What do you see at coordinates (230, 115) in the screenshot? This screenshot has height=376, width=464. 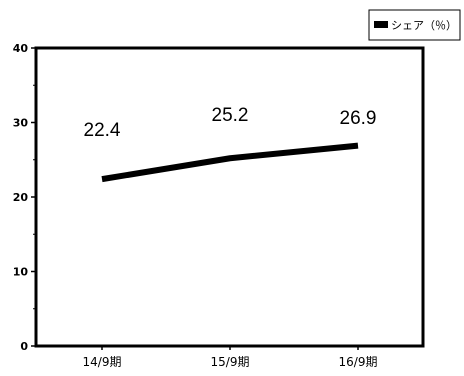 I see `data-label-1: 25.2` at bounding box center [230, 115].